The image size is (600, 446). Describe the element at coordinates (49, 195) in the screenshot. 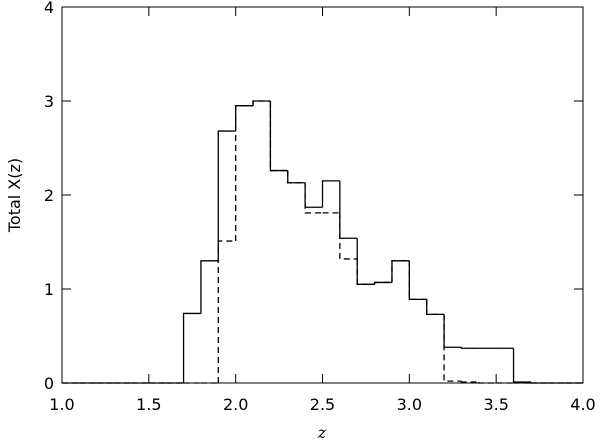

I see `y-tick-label: 2` at that location.